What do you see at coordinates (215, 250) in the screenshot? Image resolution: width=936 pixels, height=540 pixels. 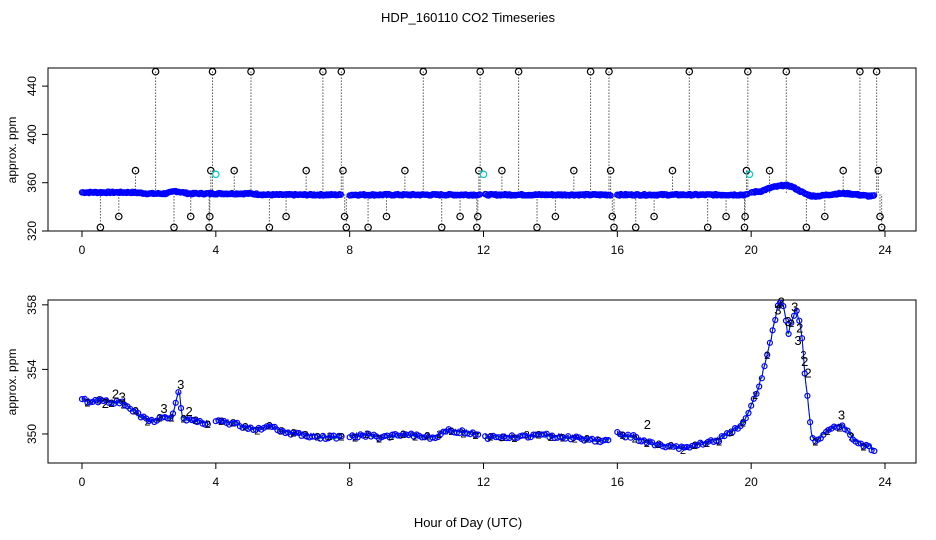 I see `top-x-tick-label: 4` at bounding box center [215, 250].